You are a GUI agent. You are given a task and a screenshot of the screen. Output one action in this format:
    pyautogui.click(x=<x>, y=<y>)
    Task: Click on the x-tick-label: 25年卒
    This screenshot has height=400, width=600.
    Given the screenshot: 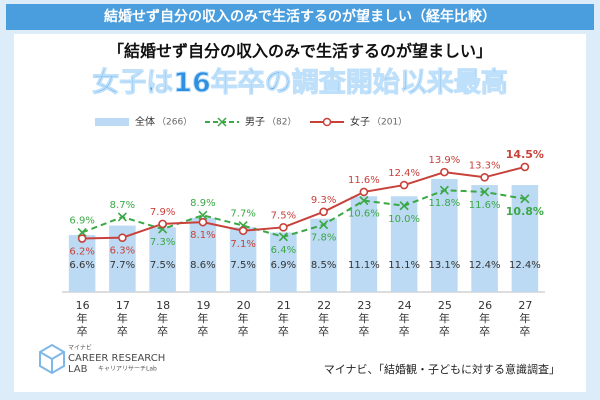 What is the action you would take?
    pyautogui.click(x=444, y=318)
    